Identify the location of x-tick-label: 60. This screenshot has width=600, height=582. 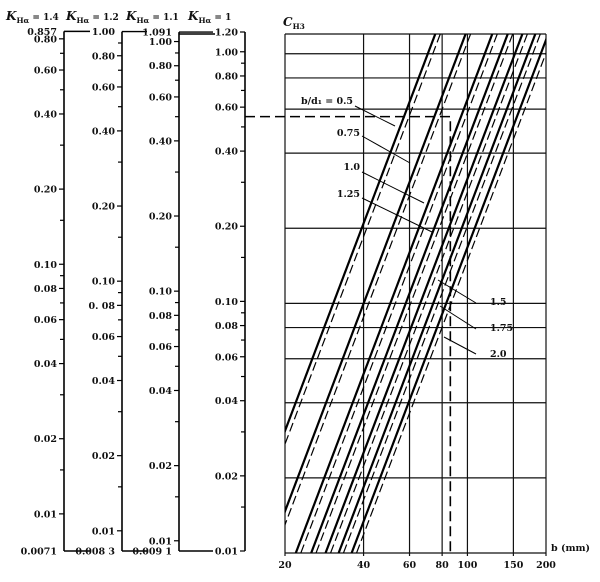
(410, 565).